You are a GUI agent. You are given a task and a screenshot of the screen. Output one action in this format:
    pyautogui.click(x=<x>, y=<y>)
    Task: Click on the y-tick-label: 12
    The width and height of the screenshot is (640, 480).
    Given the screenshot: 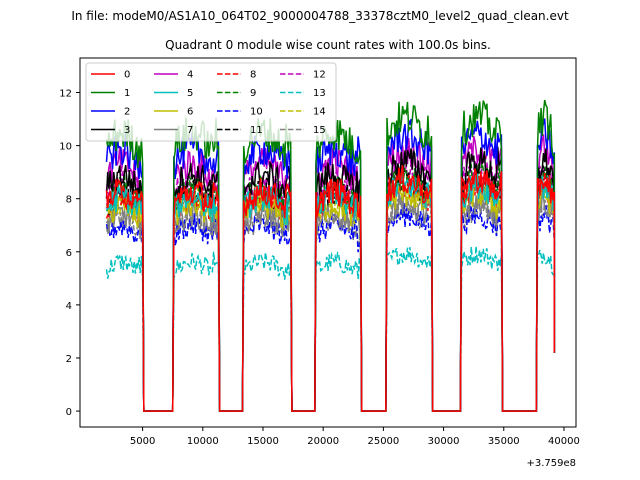 What is the action you would take?
    pyautogui.click(x=65, y=94)
    